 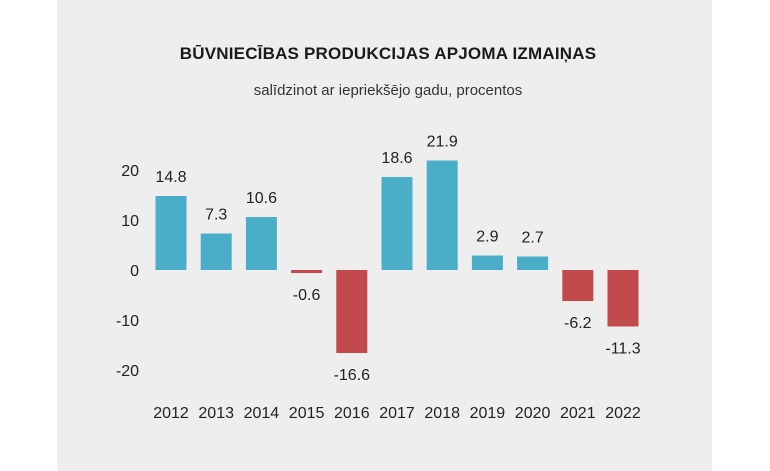 I want to click on x-tick-label: 2020, so click(x=533, y=413).